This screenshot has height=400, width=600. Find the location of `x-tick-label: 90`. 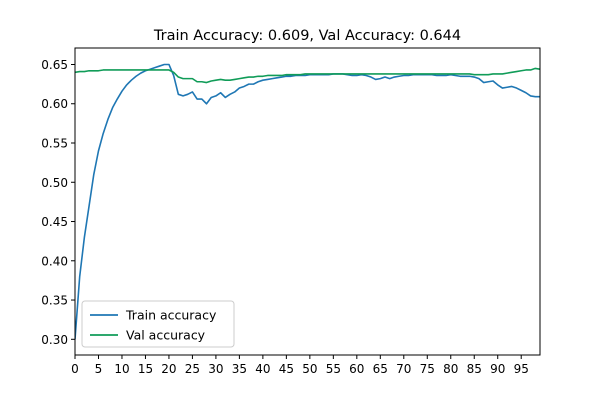

x-tick-label: 90 is located at coordinates (497, 369).